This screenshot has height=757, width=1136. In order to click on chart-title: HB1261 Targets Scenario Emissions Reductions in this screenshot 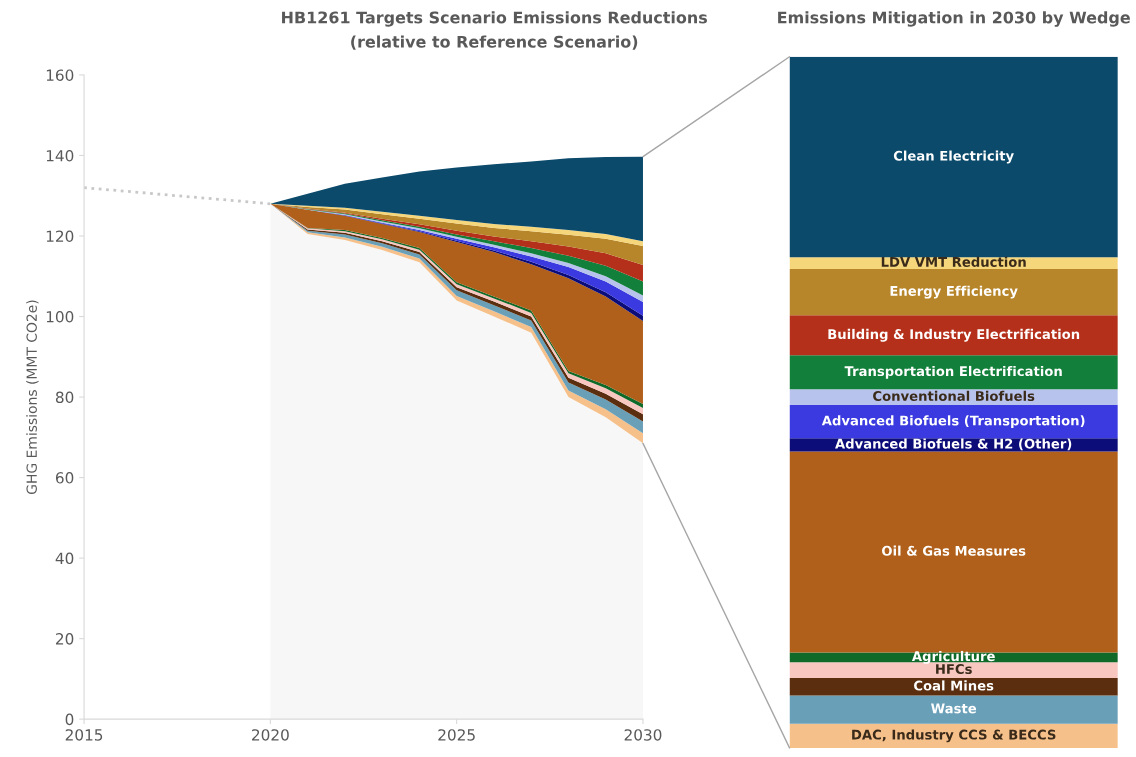, I will do `click(494, 19)`.